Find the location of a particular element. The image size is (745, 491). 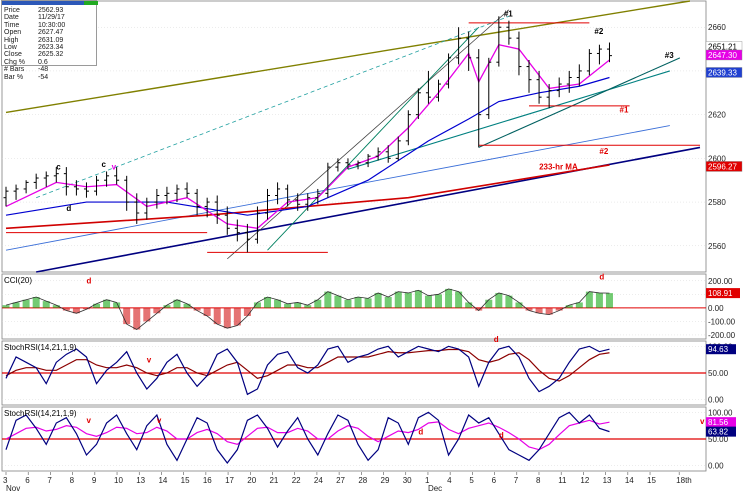

stoch-2-title: StochRSI(14,21,1,9) is located at coordinates (40, 413).